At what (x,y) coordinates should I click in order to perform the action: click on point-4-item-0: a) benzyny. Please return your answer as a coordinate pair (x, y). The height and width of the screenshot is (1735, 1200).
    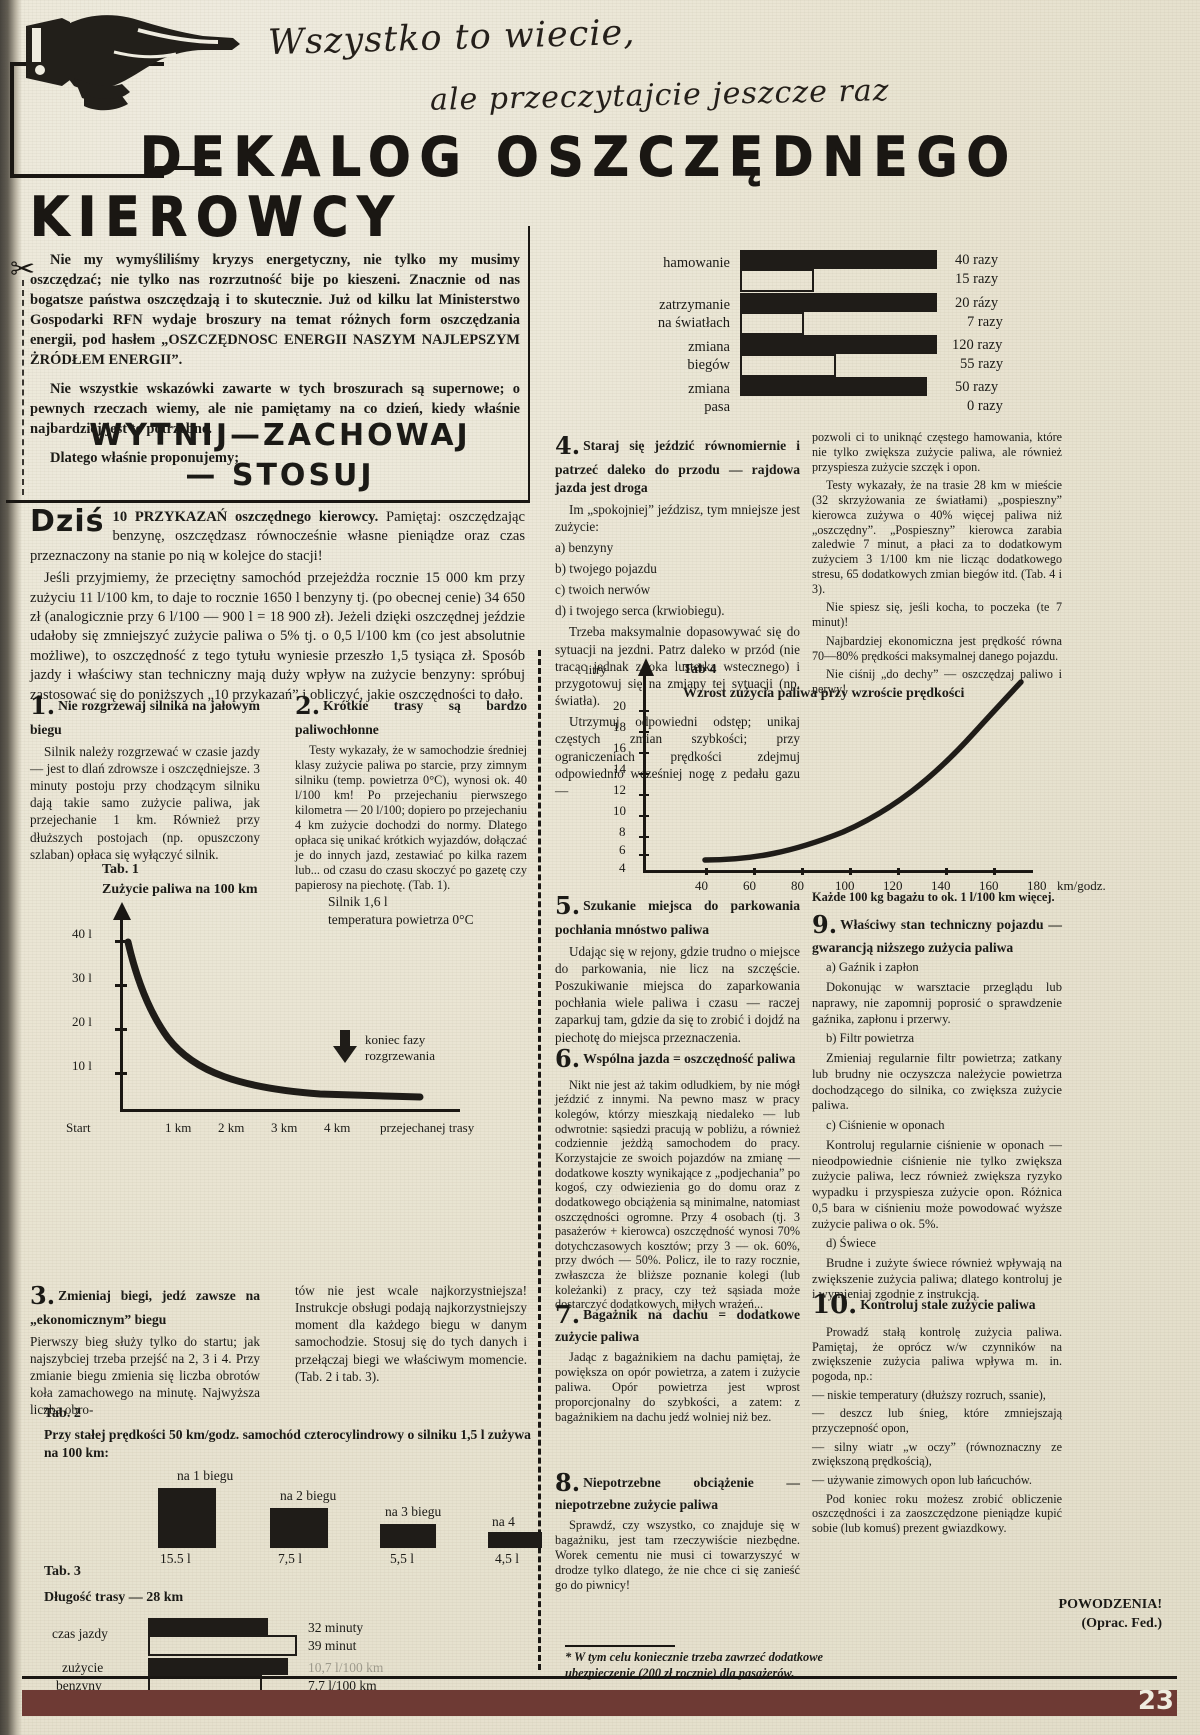
    Looking at the image, I should click on (584, 547).